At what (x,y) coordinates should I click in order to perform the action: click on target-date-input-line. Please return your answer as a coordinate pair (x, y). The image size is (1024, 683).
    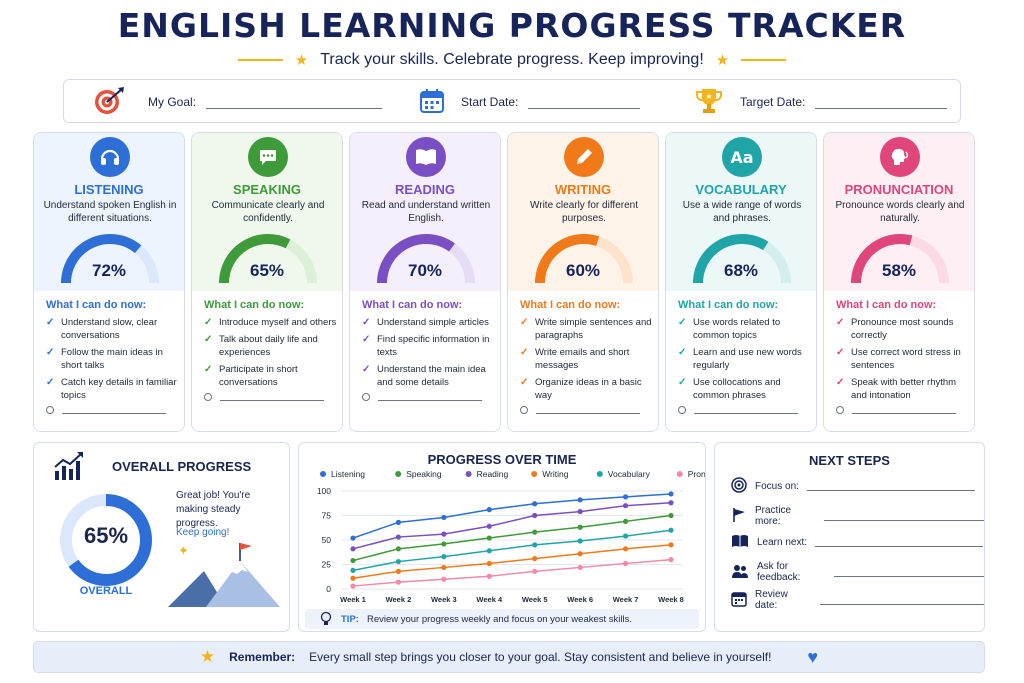
    Looking at the image, I should click on (881, 108).